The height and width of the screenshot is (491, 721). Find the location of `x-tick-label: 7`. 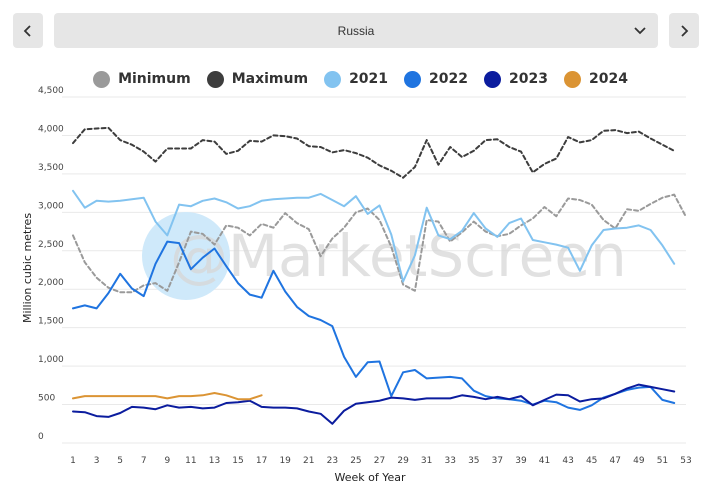

x-tick-label: 7 is located at coordinates (144, 461).